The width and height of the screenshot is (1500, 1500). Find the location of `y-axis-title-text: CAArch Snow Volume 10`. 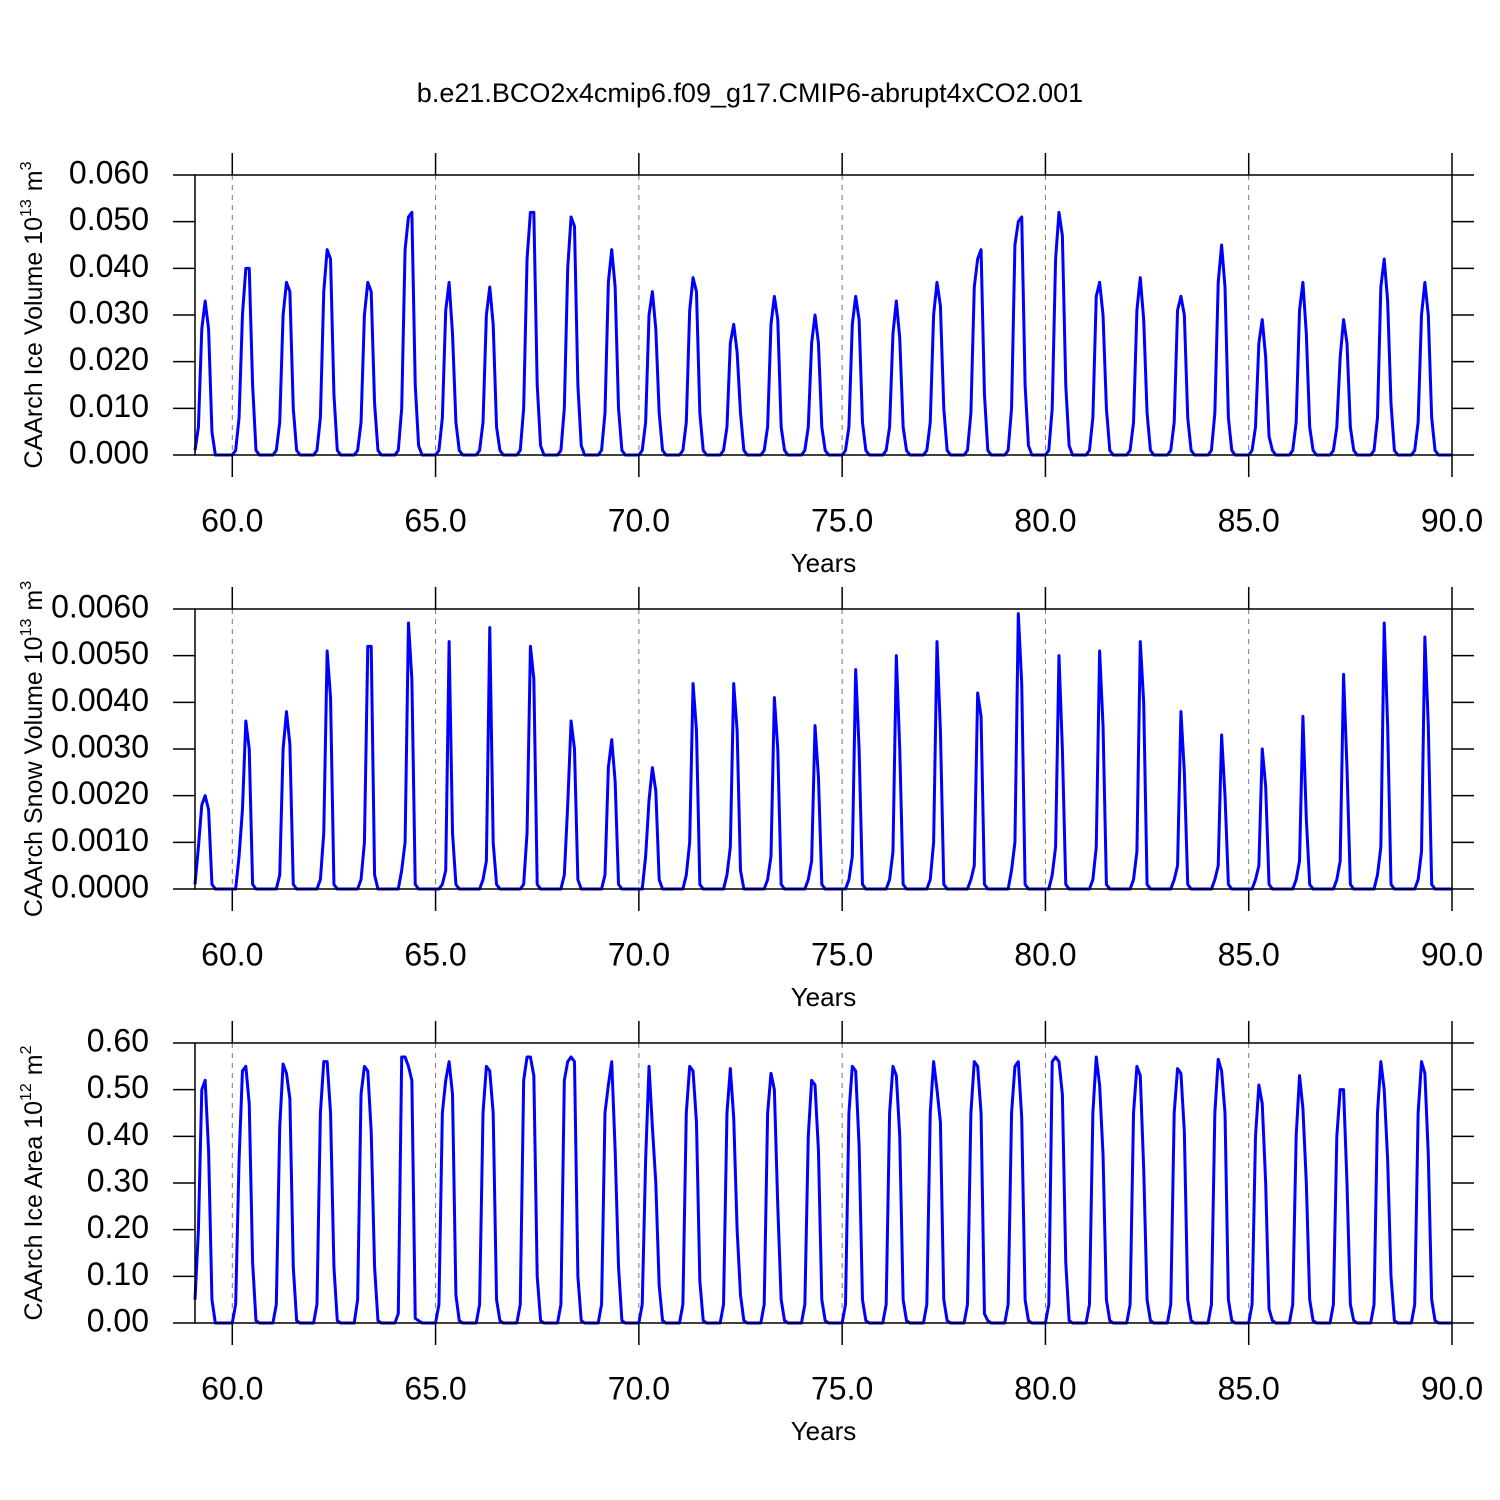

y-axis-title-text: CAArch Snow Volume 10 is located at coordinates (34, 776).